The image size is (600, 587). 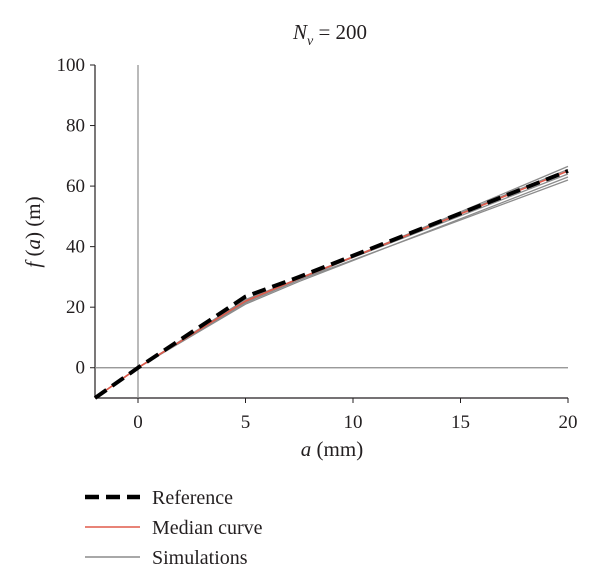 What do you see at coordinates (200, 558) in the screenshot?
I see `legend-label-simulations: Simulations` at bounding box center [200, 558].